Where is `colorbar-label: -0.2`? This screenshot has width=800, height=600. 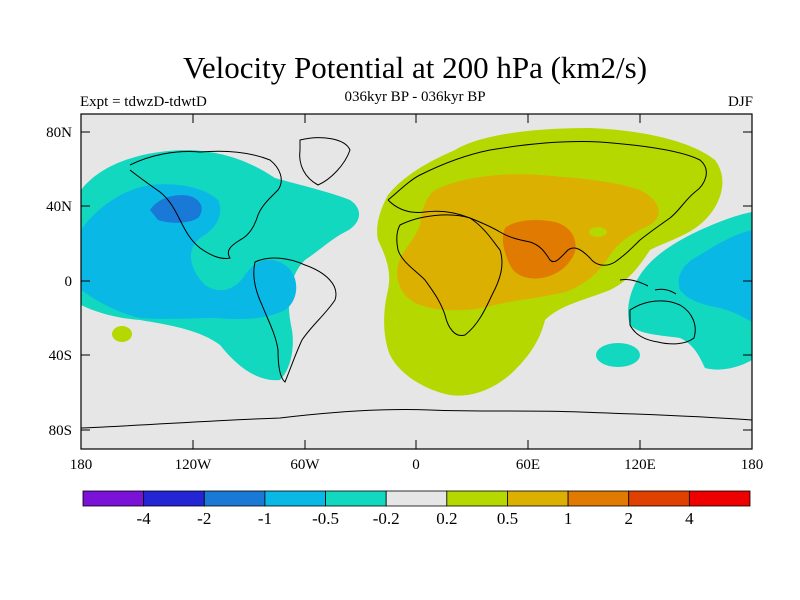
colorbar-label: -0.2 is located at coordinates (386, 518).